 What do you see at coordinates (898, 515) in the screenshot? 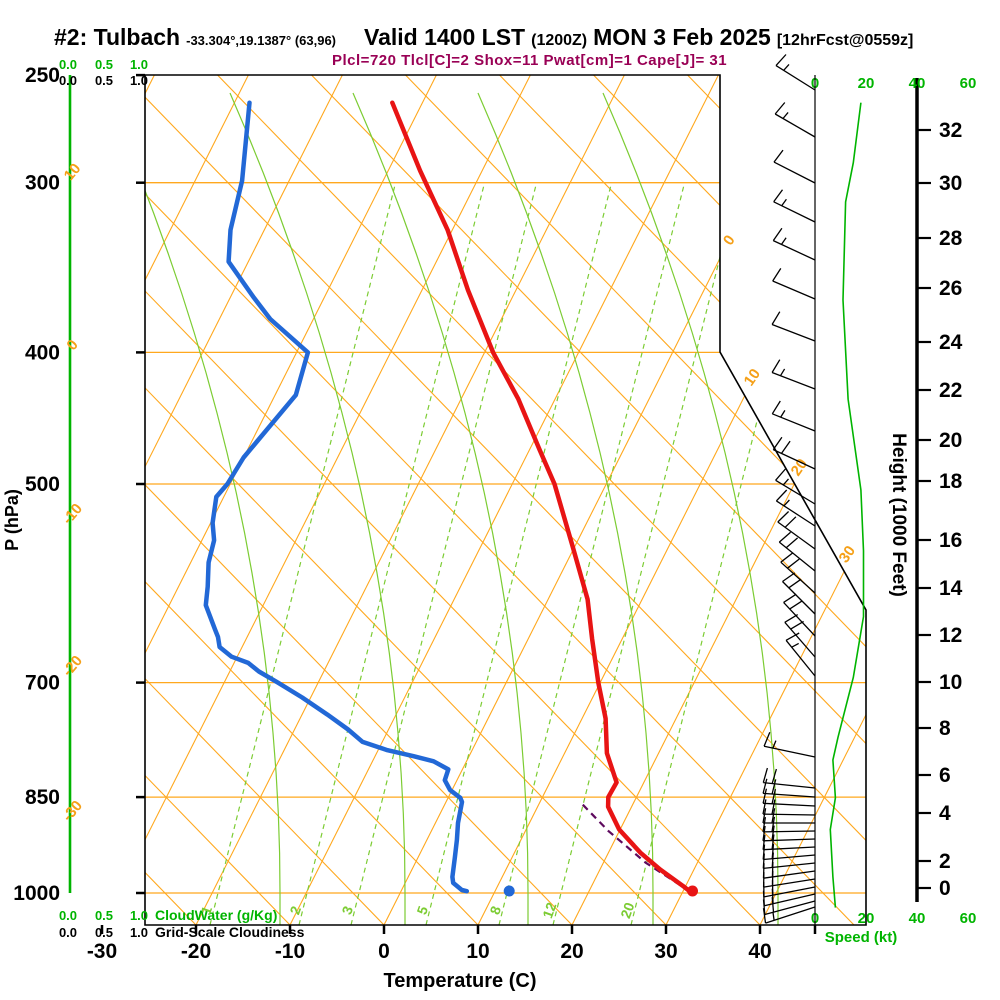
I see `svg-text: Height (1000 Feet)` at bounding box center [898, 515].